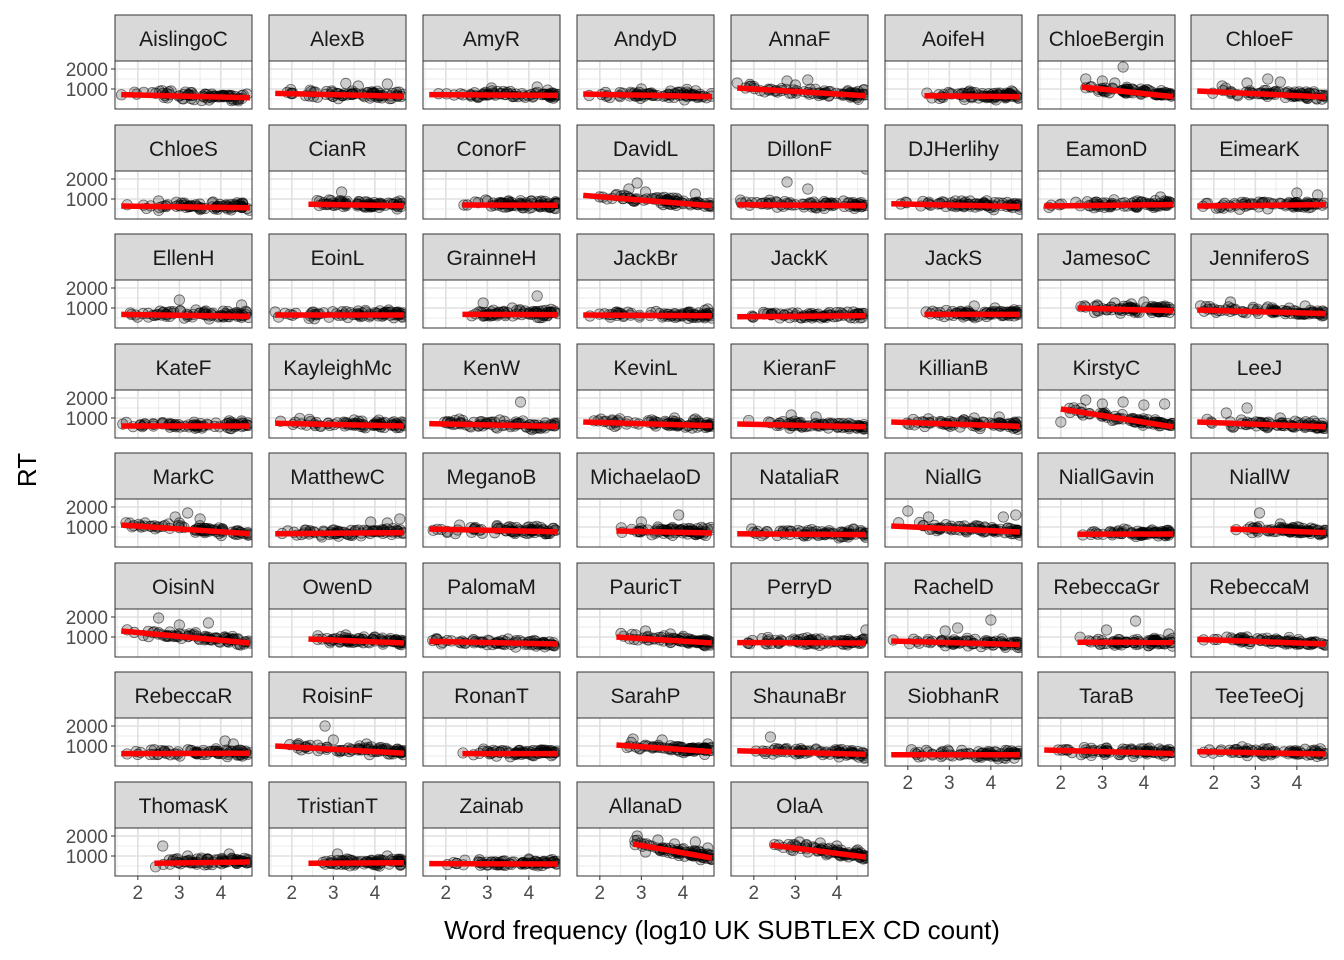  What do you see at coordinates (491, 696) in the screenshot?
I see `strip-label: RonanT` at bounding box center [491, 696].